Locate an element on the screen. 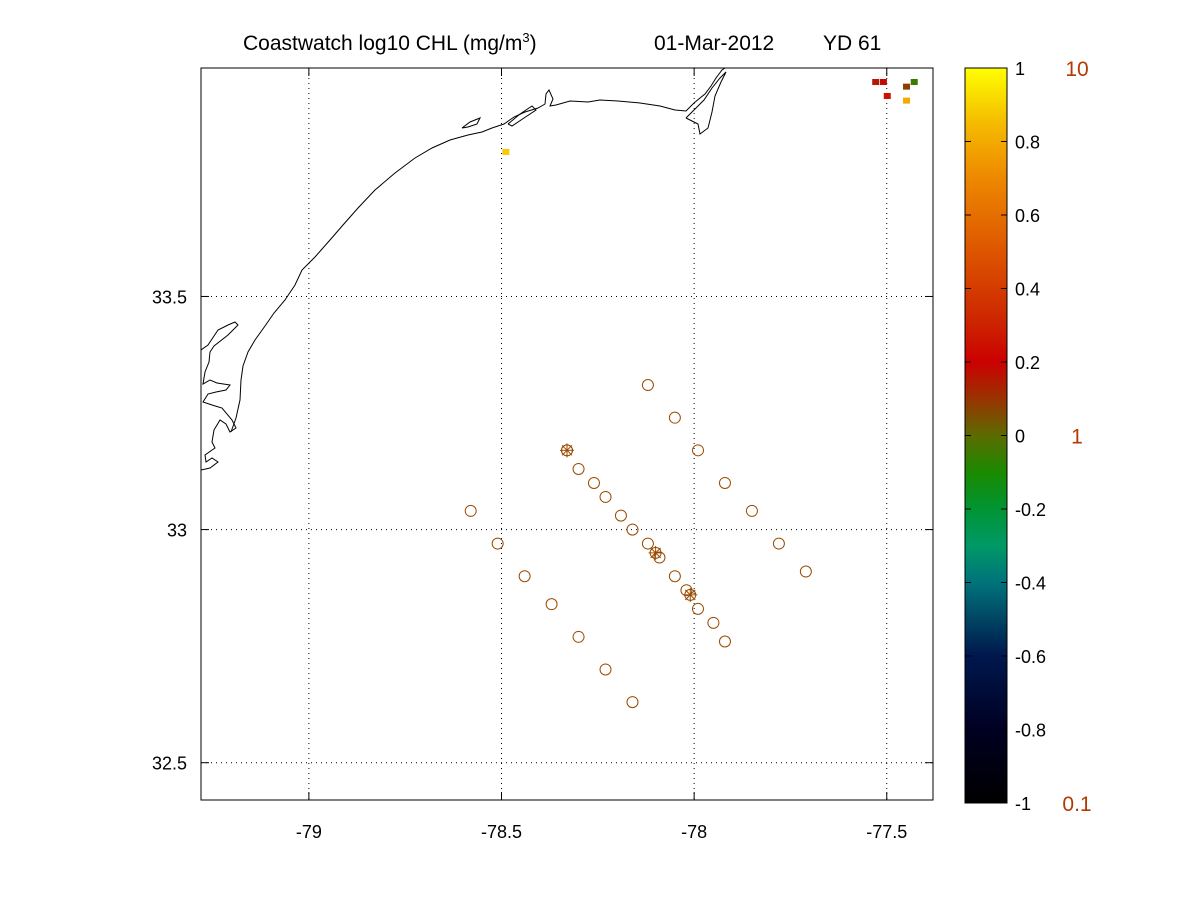 This screenshot has width=1200, height=900. y-tick-label: 32.5 is located at coordinates (169, 764).